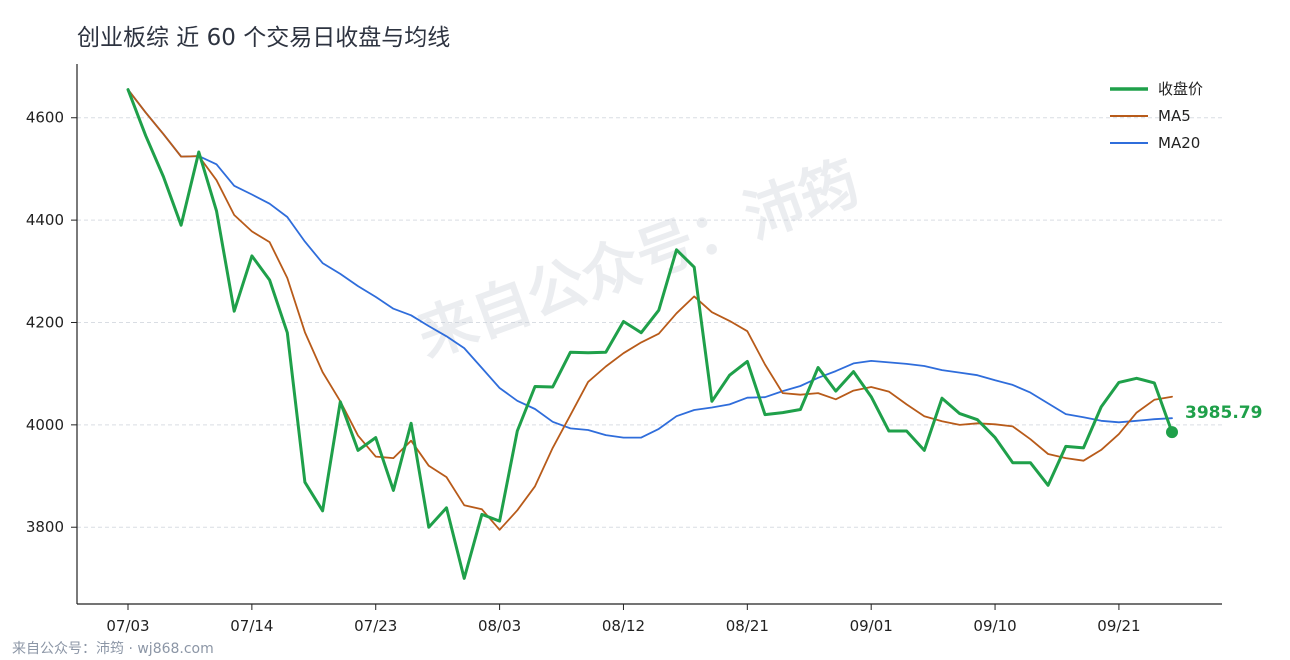  I want to click on x-tick-label: 09/10, so click(994, 626).